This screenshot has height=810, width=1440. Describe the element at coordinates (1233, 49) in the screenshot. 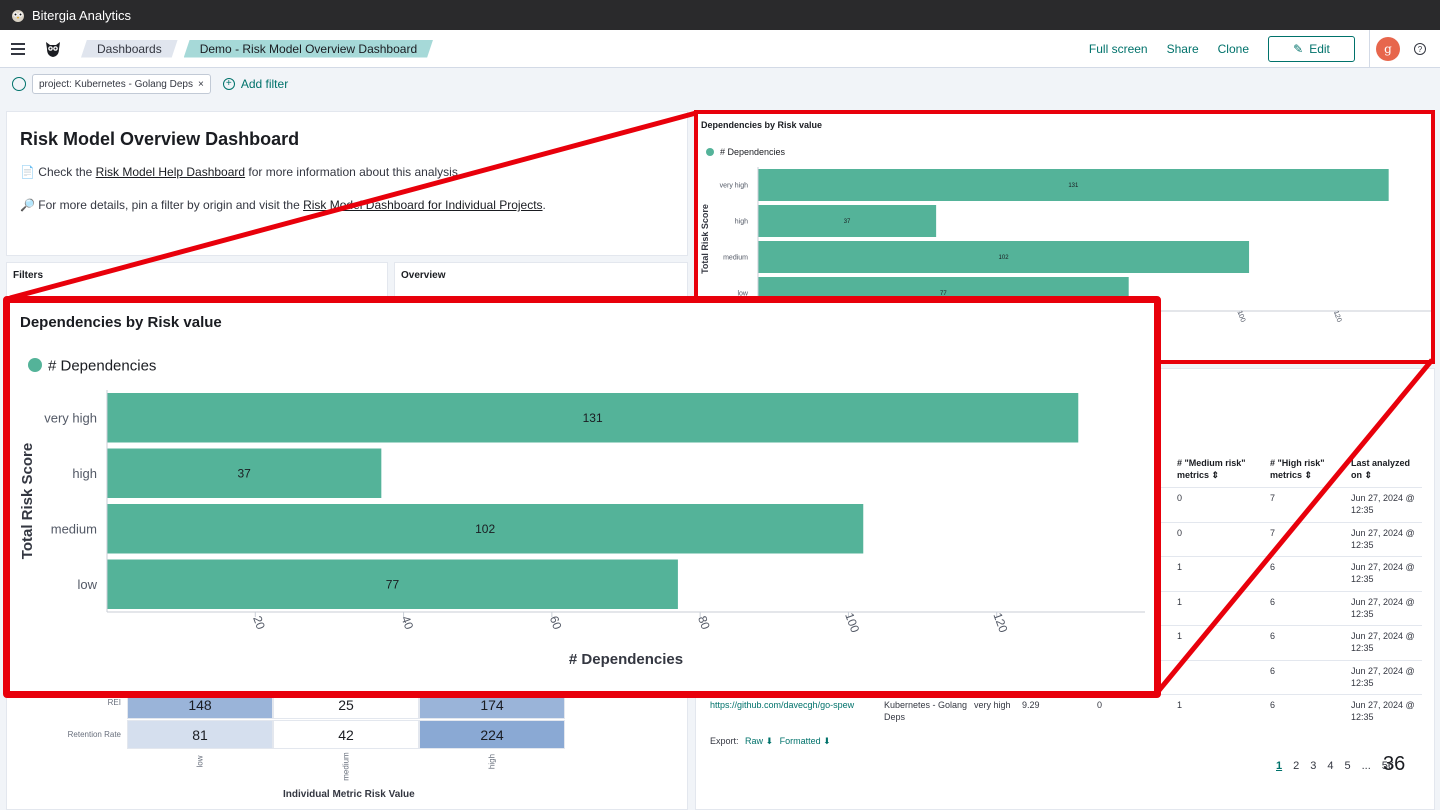

I see `clone-link: Clone` at that location.